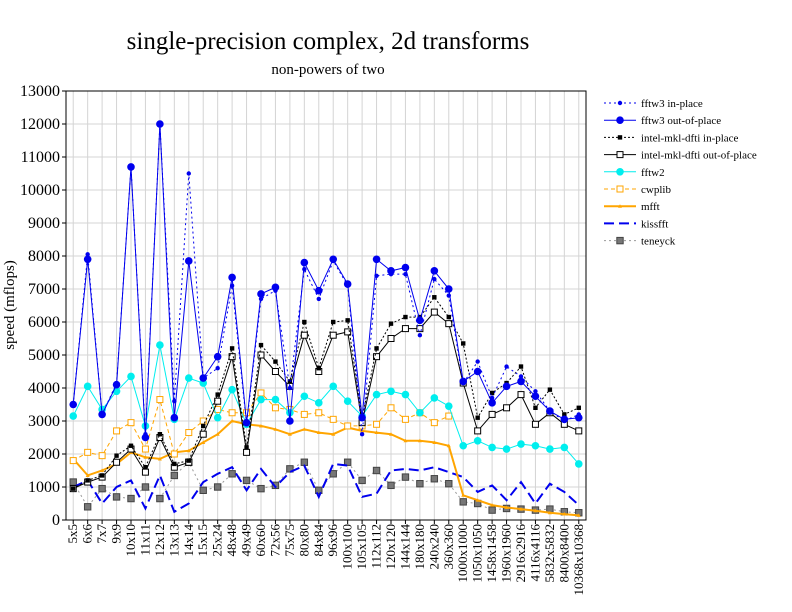  I want to click on x-tick-label: 80x80, so click(303, 540).